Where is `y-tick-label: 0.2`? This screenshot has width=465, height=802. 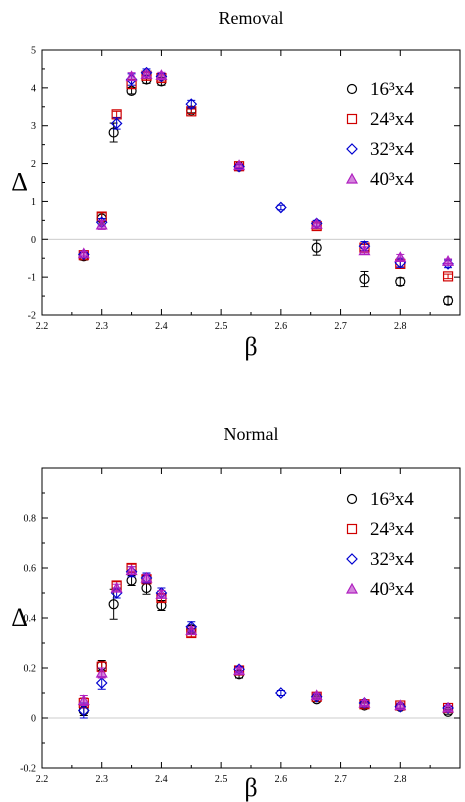 y-tick-label: 0.2 is located at coordinates (30, 669).